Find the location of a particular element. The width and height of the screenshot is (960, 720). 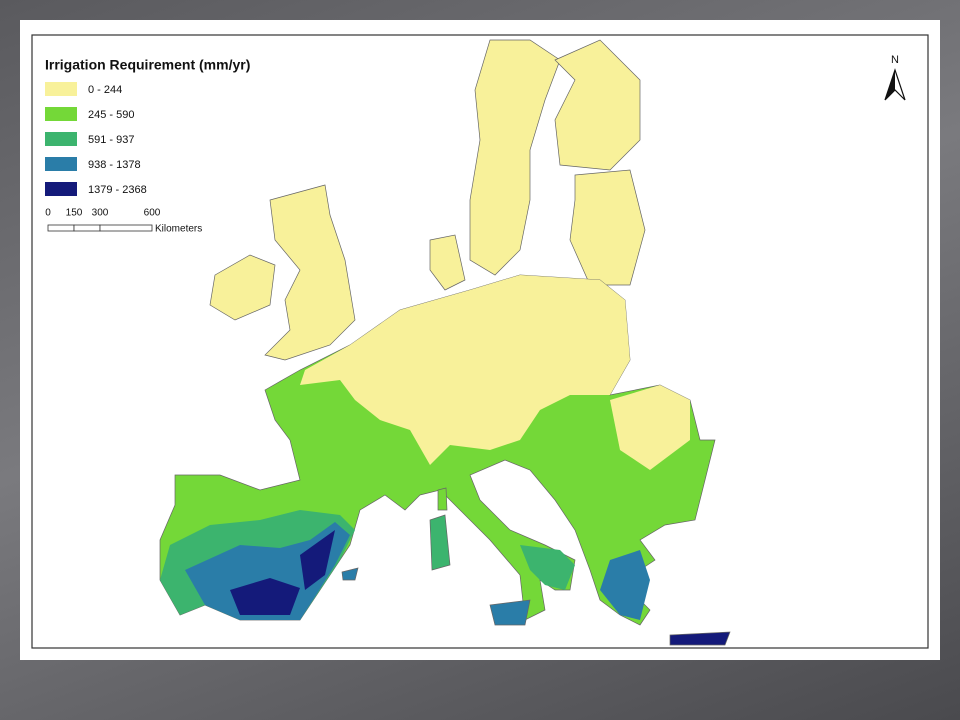

north-arrow-half is located at coordinates (890, 85).